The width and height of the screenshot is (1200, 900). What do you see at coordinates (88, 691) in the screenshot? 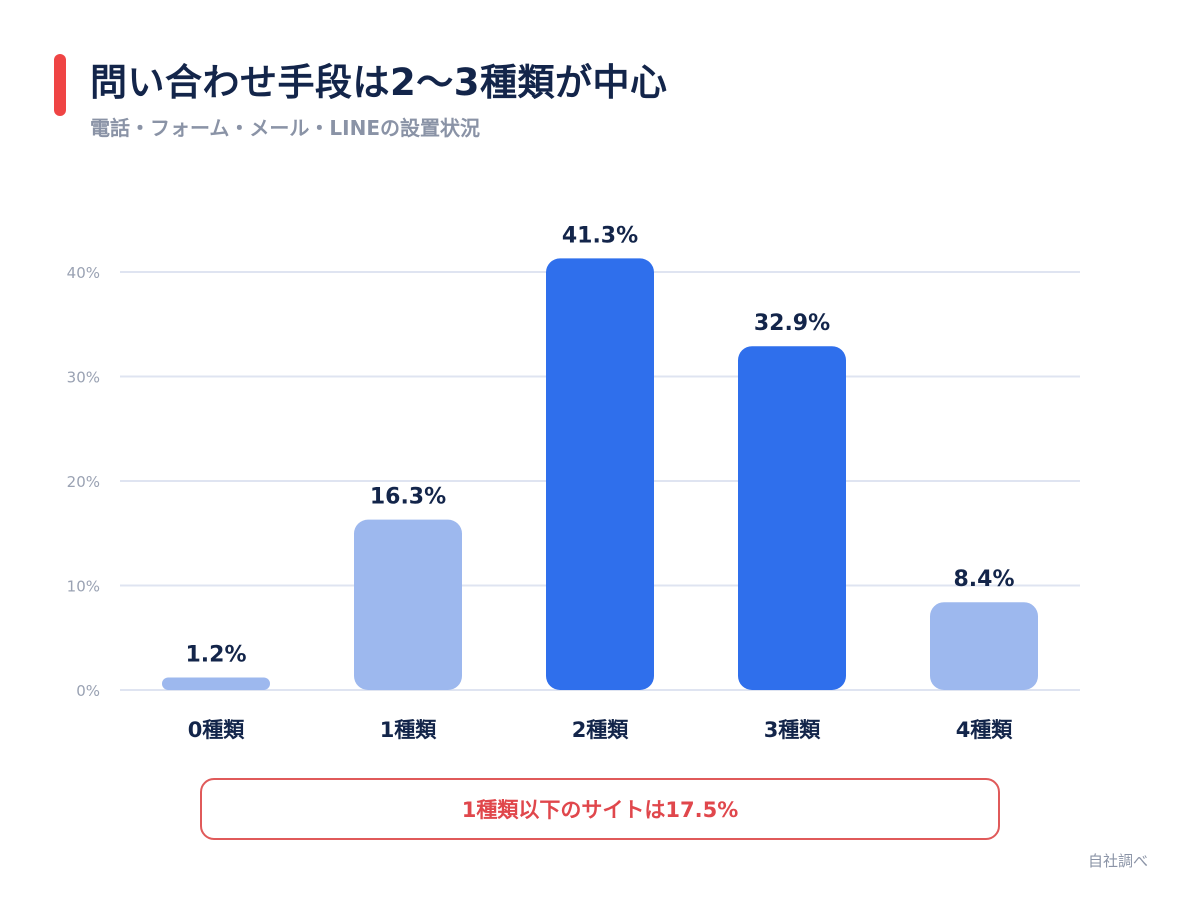
I see `y-tick-label: 0%` at bounding box center [88, 691].